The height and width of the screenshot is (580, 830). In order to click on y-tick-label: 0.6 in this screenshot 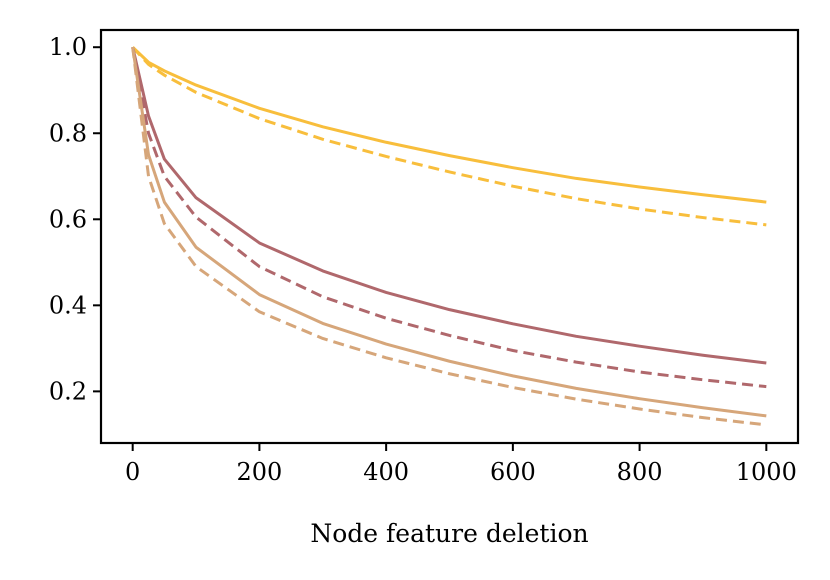, I will do `click(68, 219)`.